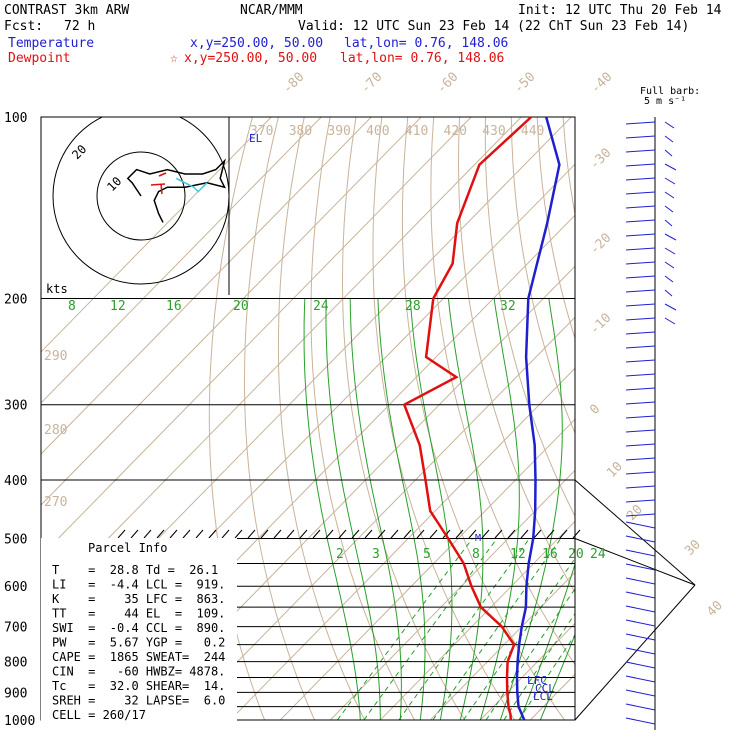  What do you see at coordinates (138, 614) in the screenshot?
I see `parcel-info-row: TT = 44 EL = 109.` at bounding box center [138, 614].